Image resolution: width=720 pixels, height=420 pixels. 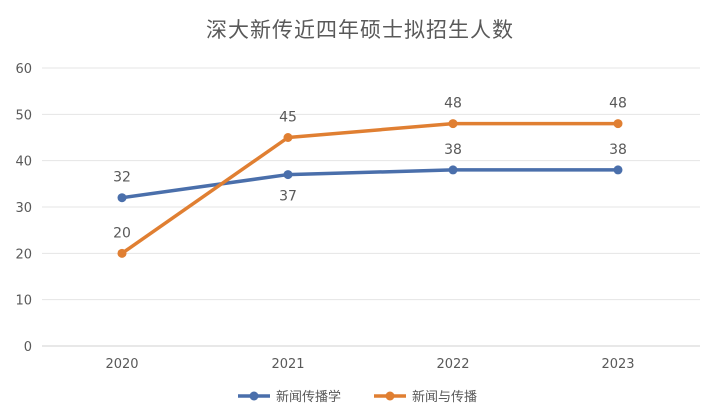 I want to click on y-tick-label: 40, so click(x=23, y=162).